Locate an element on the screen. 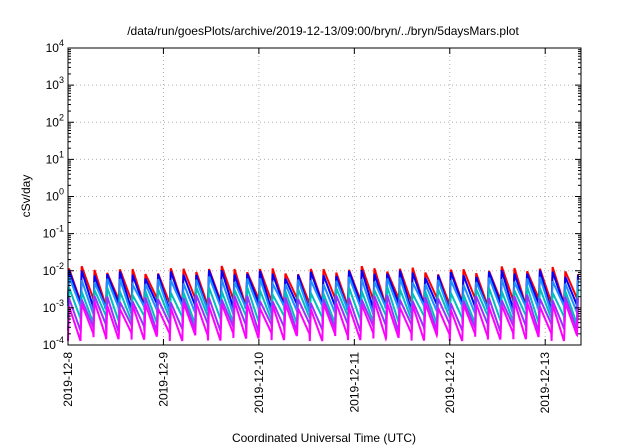 This screenshot has width=640, height=448. x-tick-label: 2019-12-11 is located at coordinates (354, 382).